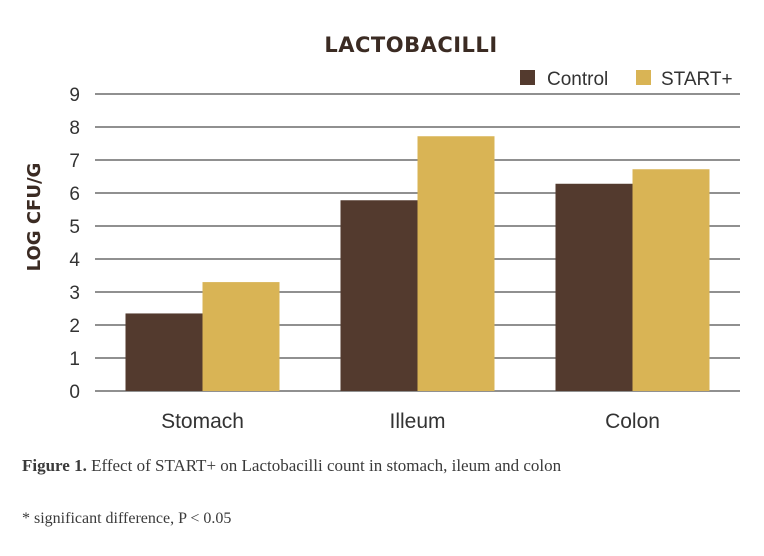 Image resolution: width=764 pixels, height=556 pixels. What do you see at coordinates (671, 280) in the screenshot?
I see `bar-start--colon` at bounding box center [671, 280].